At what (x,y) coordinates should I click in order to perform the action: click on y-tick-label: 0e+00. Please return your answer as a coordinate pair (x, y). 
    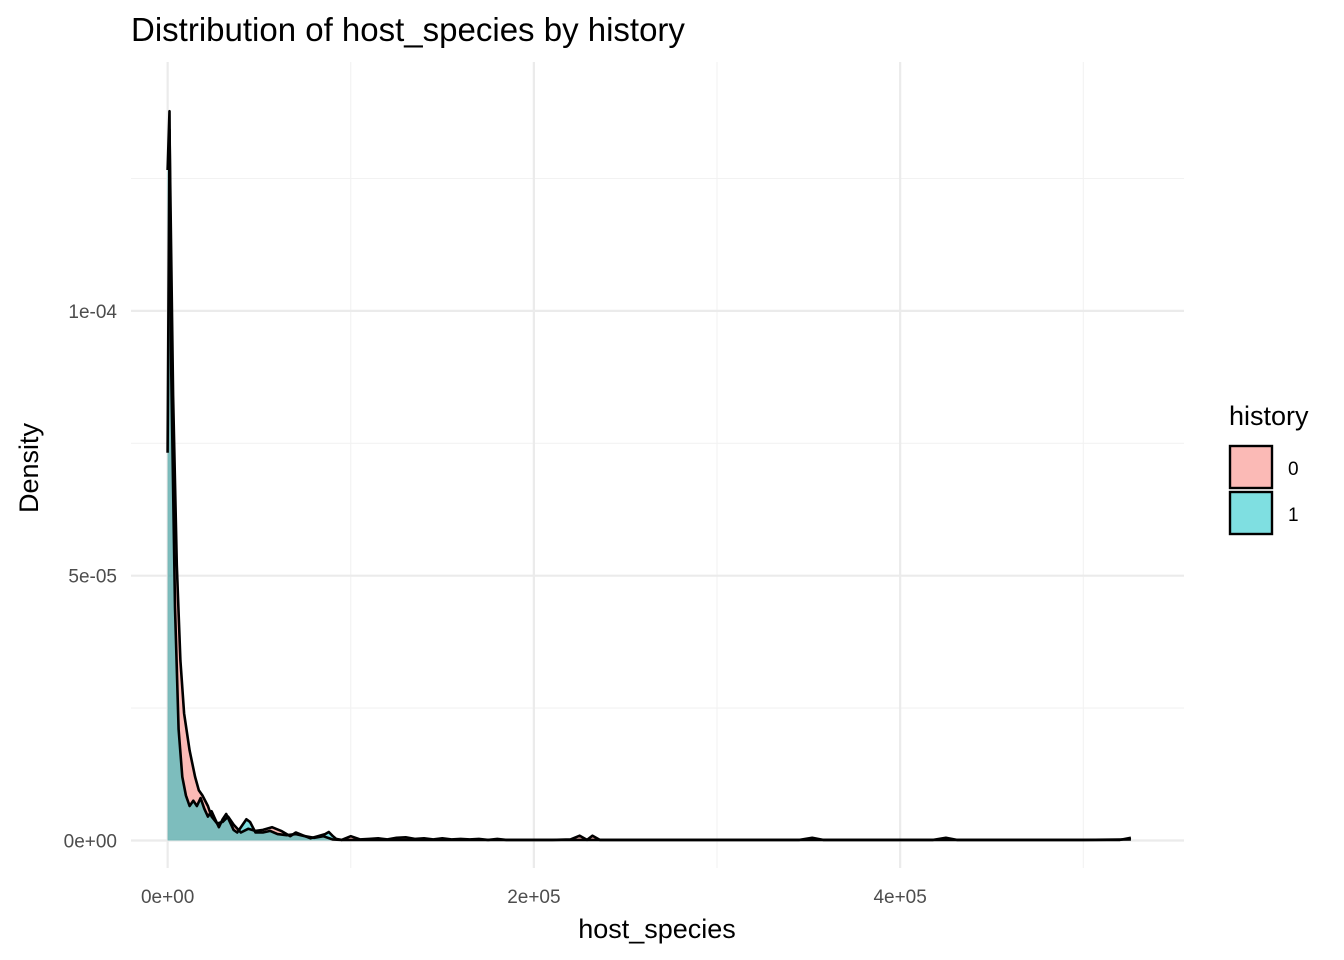
    Looking at the image, I should click on (90, 841).